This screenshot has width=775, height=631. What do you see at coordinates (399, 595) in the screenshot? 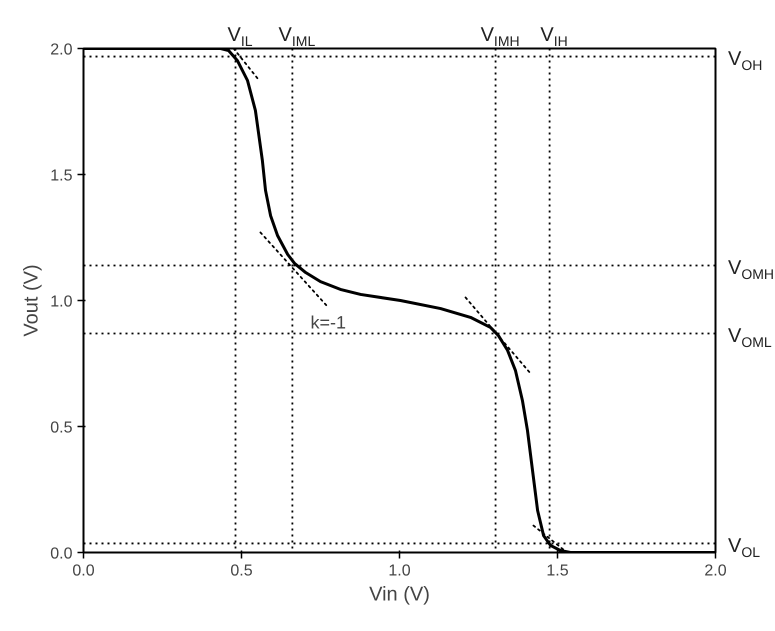
I see `x-axis-title: Vin (V)` at bounding box center [399, 595].